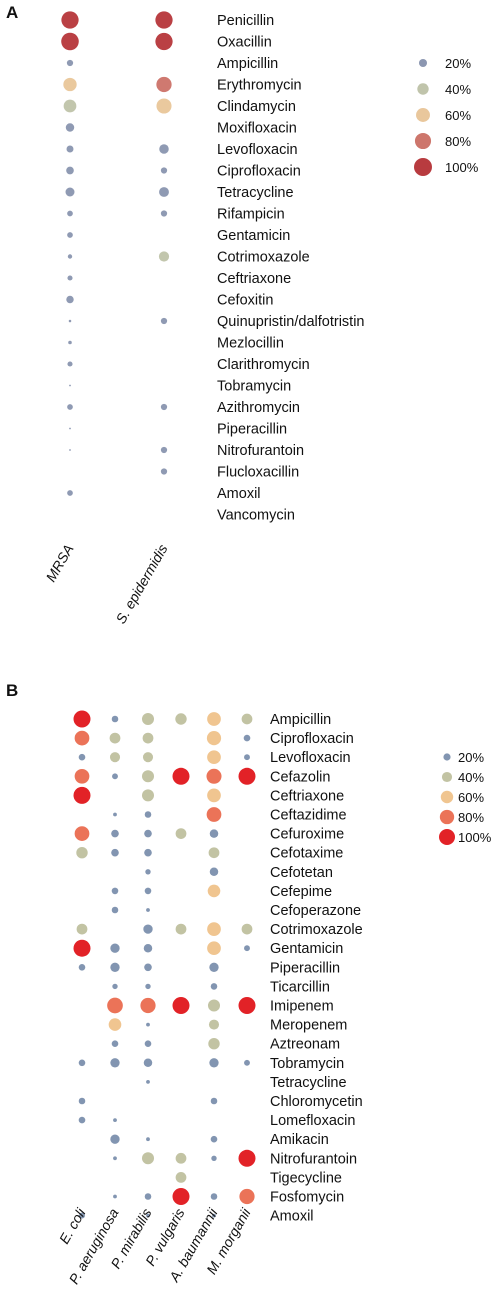  Describe the element at coordinates (308, 816) in the screenshot. I see `y-label-ceftazidime: Ceftazidime` at that location.